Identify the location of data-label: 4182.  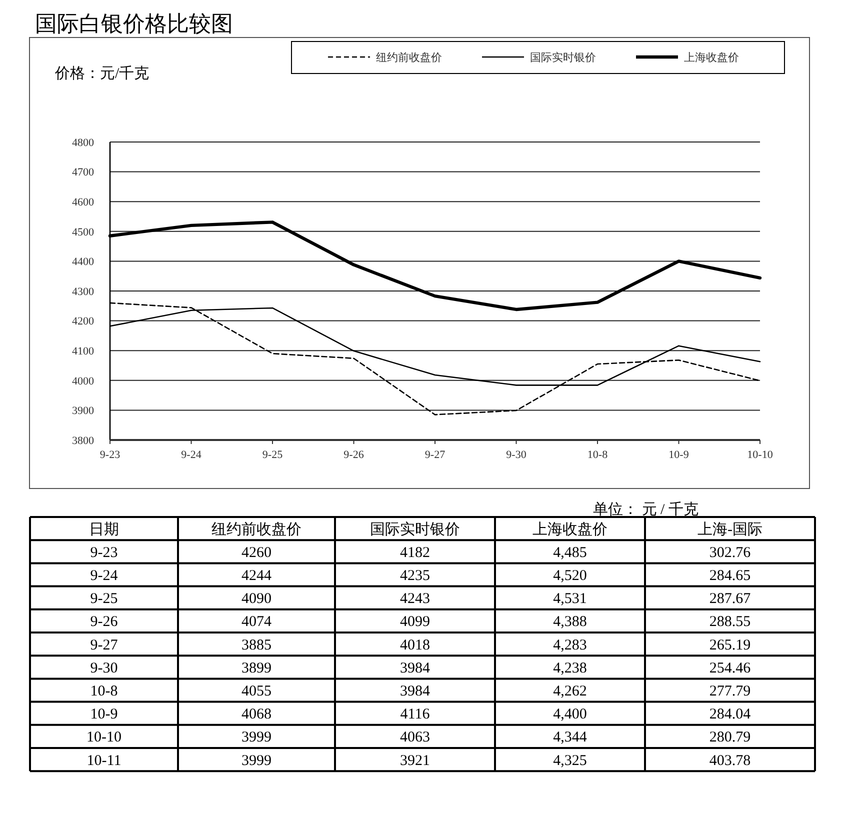
(415, 552).